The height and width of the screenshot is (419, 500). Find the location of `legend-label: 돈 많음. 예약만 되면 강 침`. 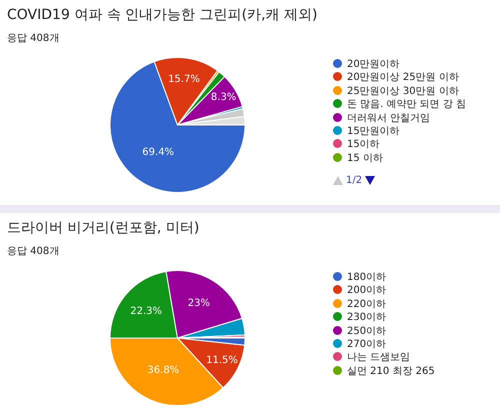

legend-label: 돈 많음. 예약만 되면 강 침 is located at coordinates (406, 104).